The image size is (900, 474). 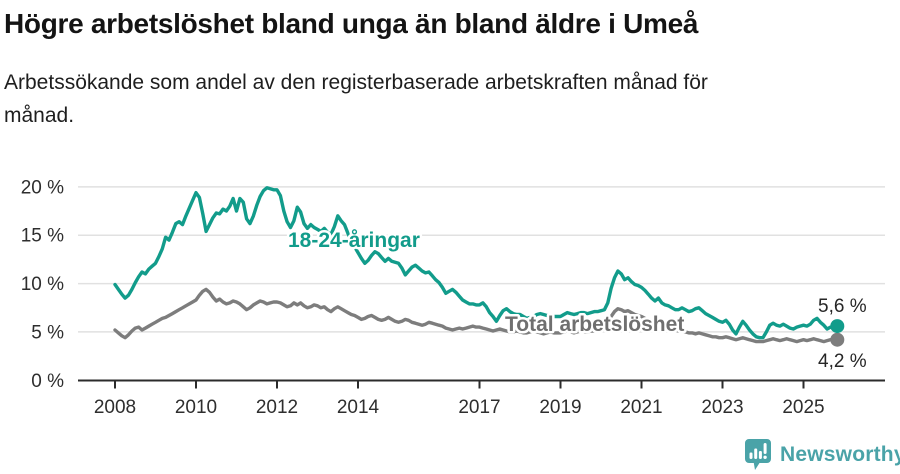 I want to click on x-axis-label-2014: 2014, so click(x=358, y=407).